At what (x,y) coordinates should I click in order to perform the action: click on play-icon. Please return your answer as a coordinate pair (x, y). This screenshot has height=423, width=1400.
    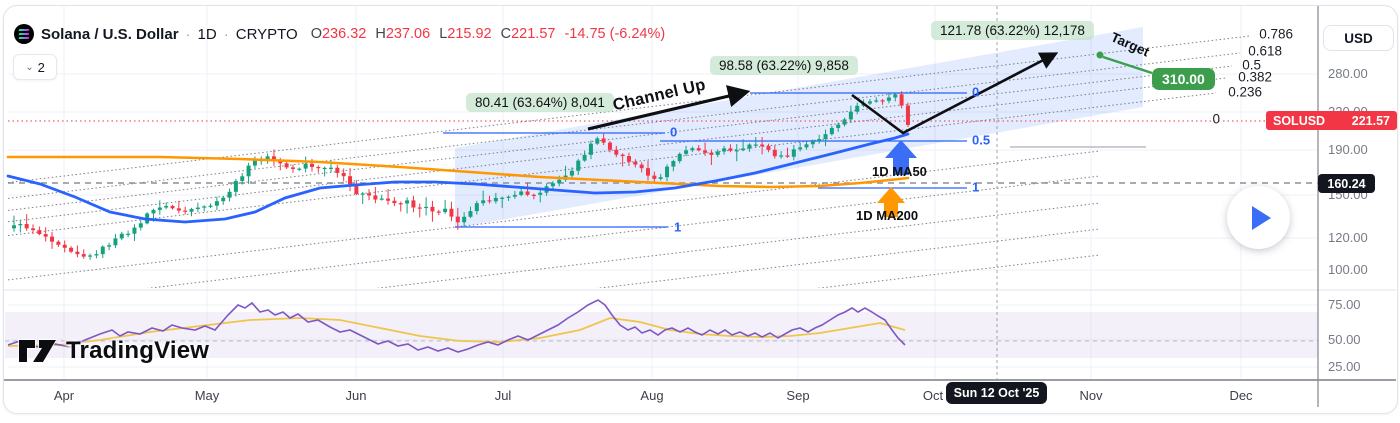
    Looking at the image, I should click on (1261, 217).